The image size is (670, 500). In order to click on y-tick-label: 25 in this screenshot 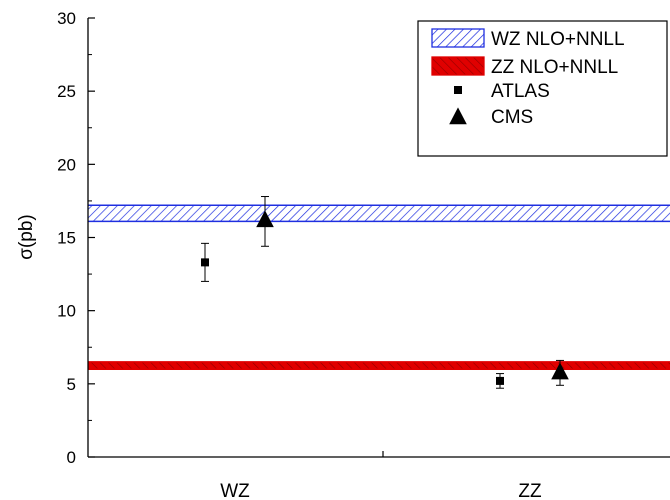, I will do `click(66, 91)`.